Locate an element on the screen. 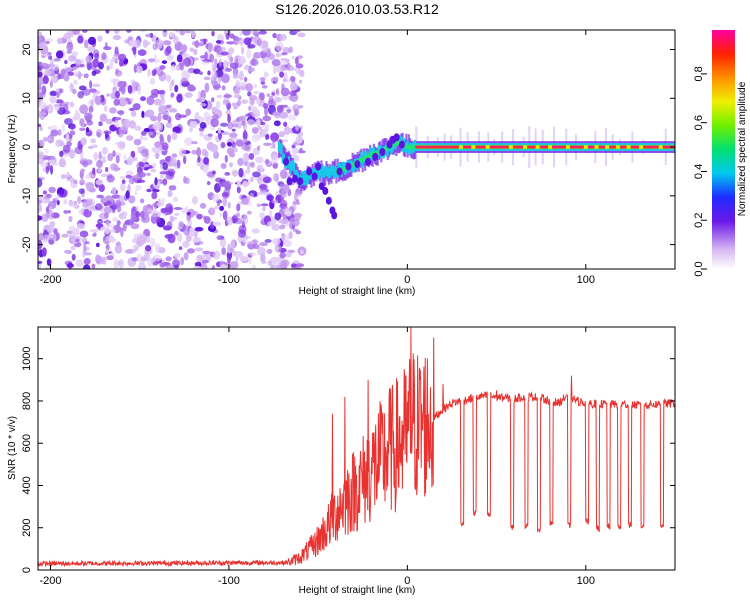 The height and width of the screenshot is (600, 750). y-tick-label: 0 is located at coordinates (27, 570).